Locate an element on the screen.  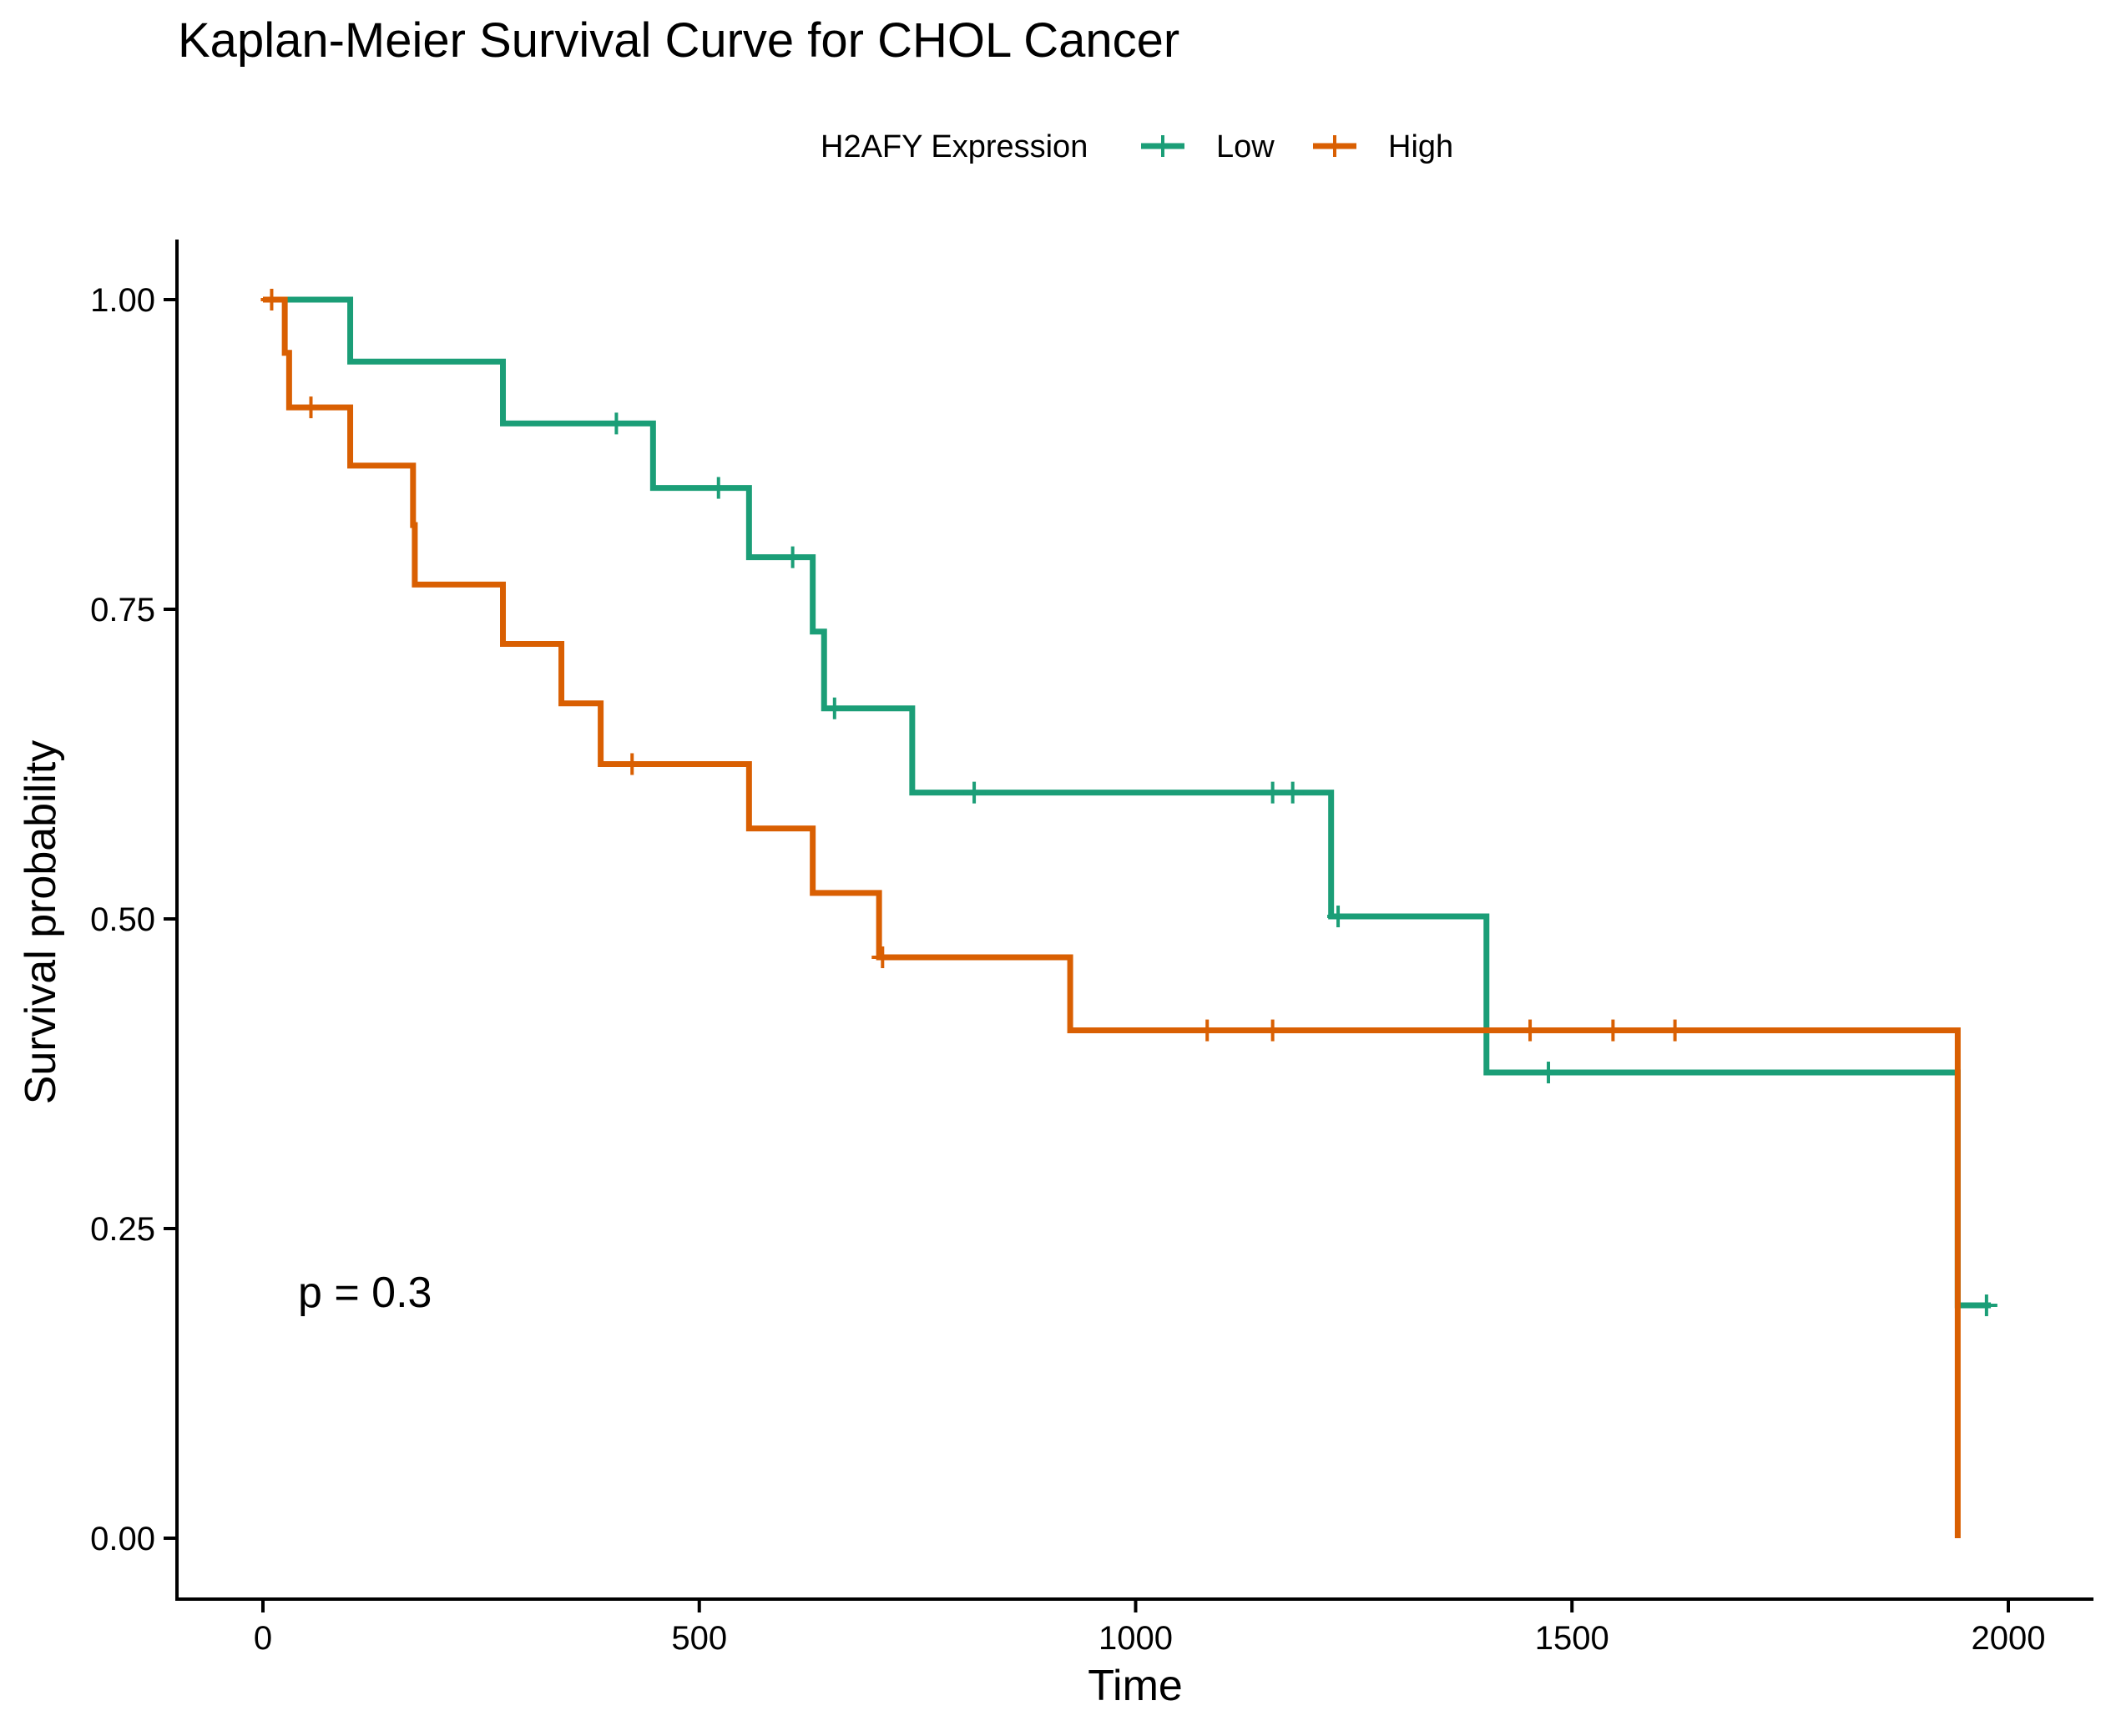
x-tick-label: 500 is located at coordinates (699, 1638).